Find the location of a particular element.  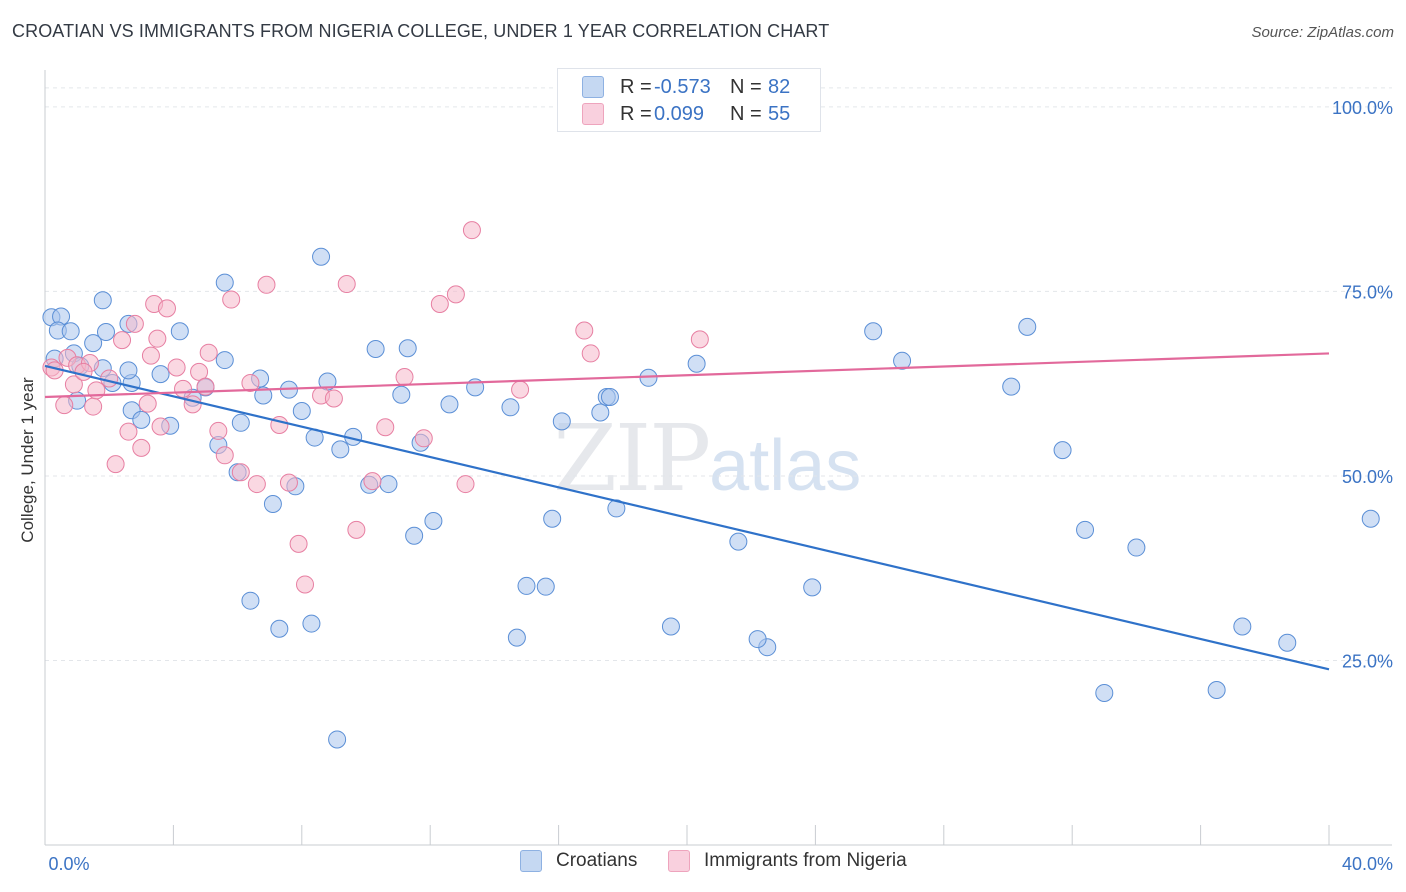

source-credit: Source: ZipAtlas.com is located at coordinates (1322, 32).